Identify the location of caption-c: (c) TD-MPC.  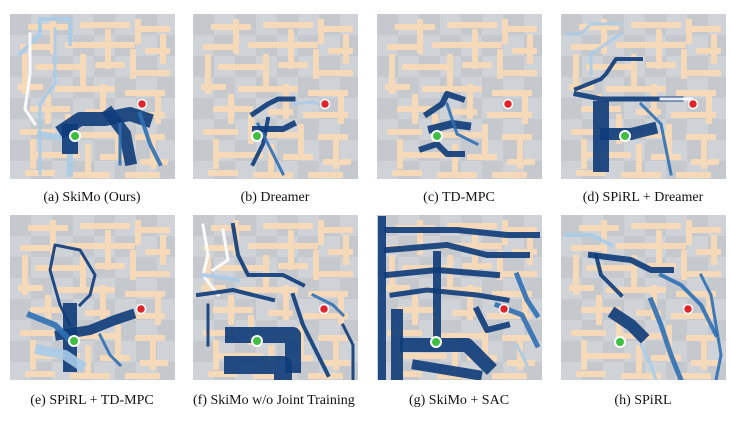
(459, 197).